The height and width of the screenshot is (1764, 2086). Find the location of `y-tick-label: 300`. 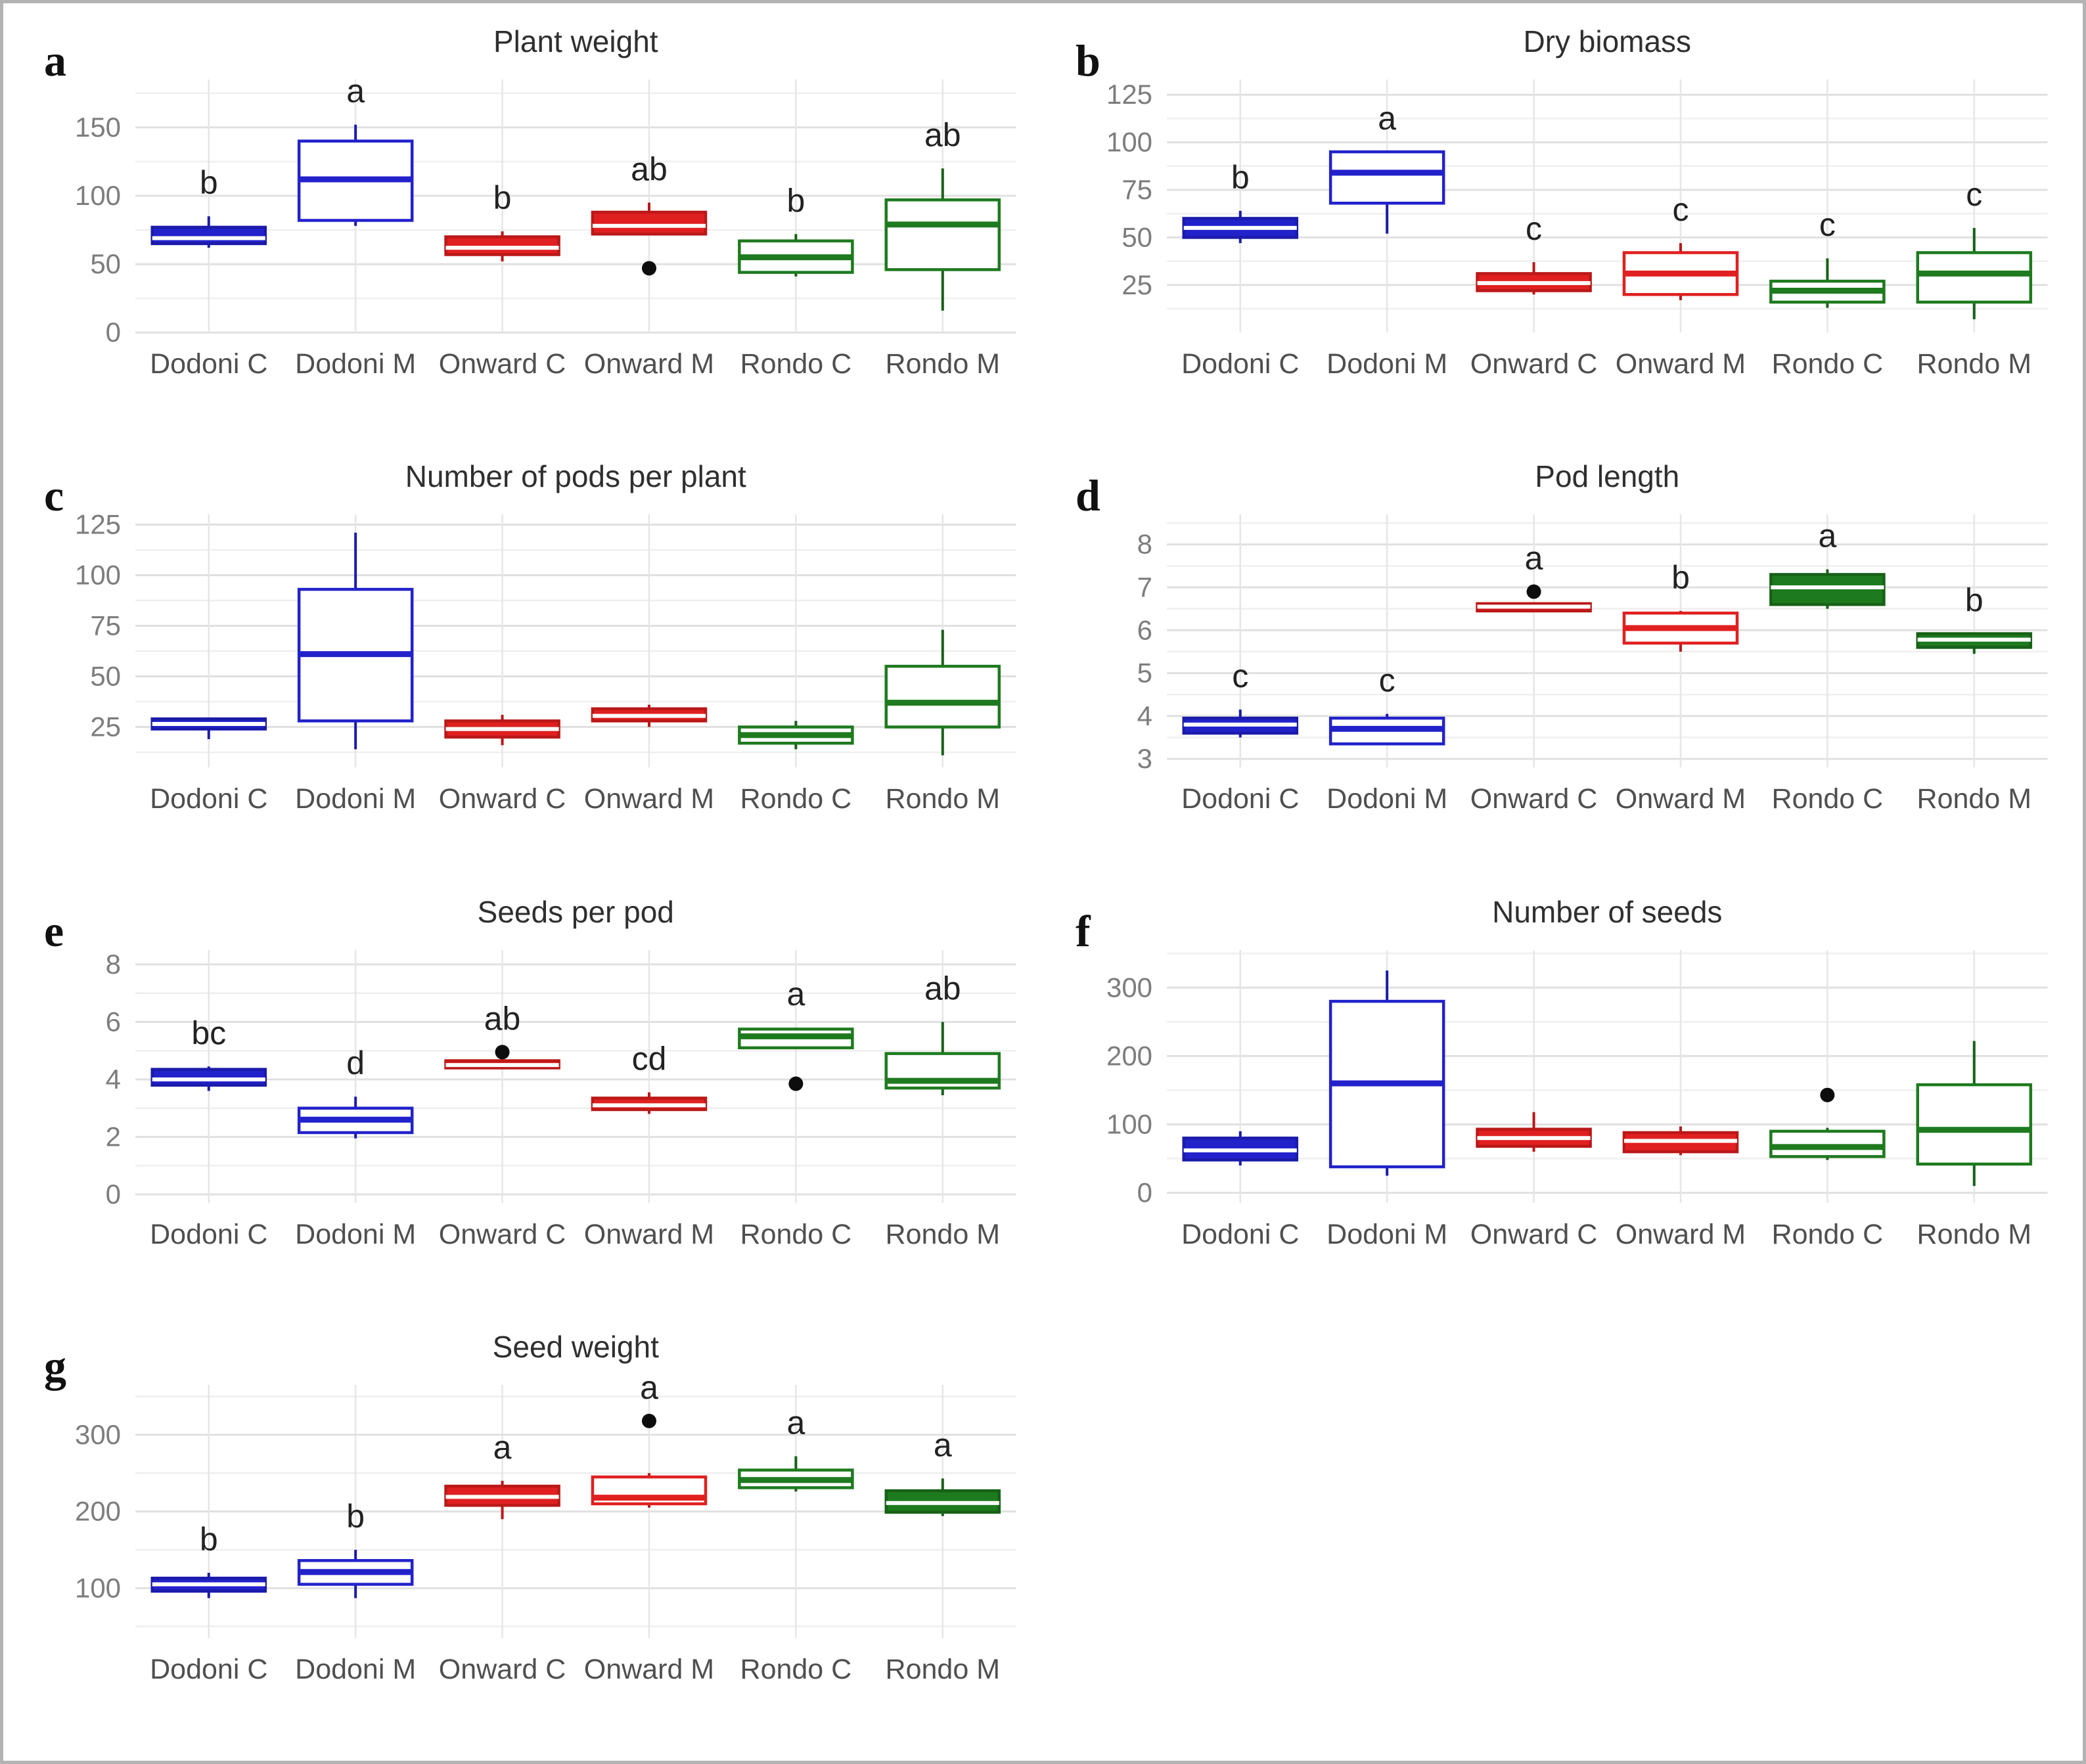

y-tick-label: 300 is located at coordinates (98, 1434).